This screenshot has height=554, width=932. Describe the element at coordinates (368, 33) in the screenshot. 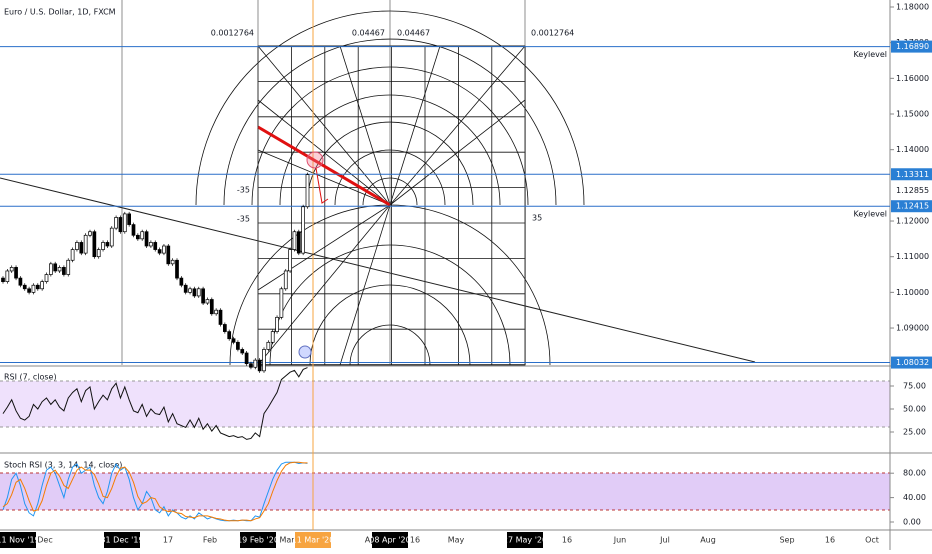

I see `fan-label: 0.04467` at that location.